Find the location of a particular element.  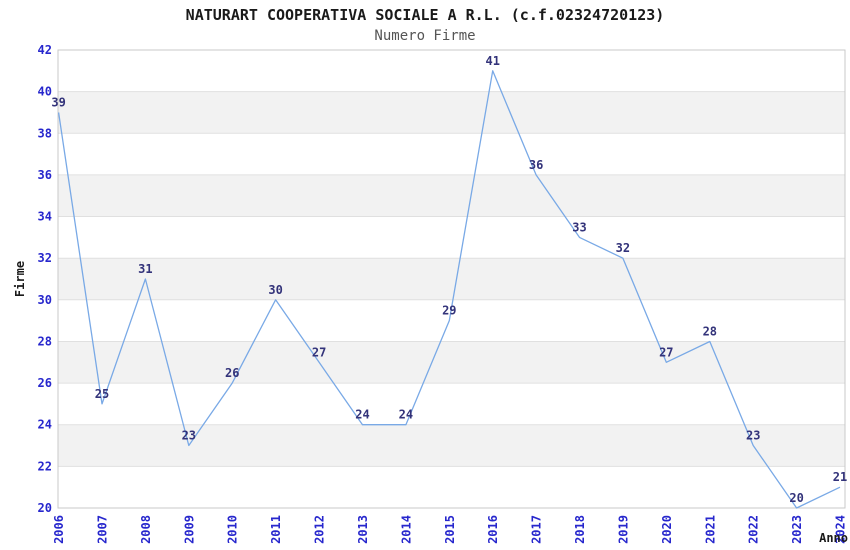

x-tick-2023: 2023 is located at coordinates (797, 529).